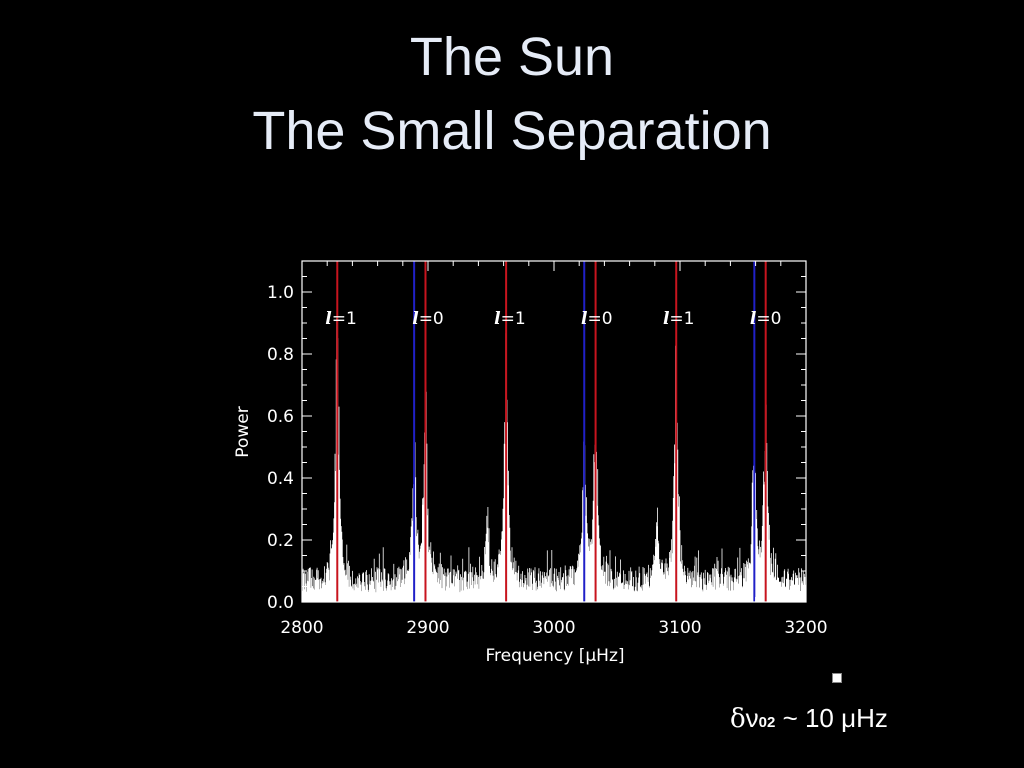 This screenshot has width=1024, height=768. What do you see at coordinates (553, 628) in the screenshot?
I see `x-tick-label: 3000` at bounding box center [553, 628].